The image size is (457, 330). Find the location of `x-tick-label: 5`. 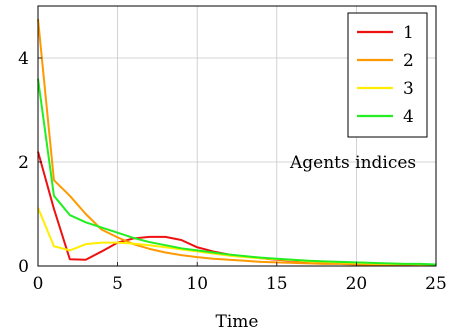

x-tick-label: 5 is located at coordinates (117, 284).